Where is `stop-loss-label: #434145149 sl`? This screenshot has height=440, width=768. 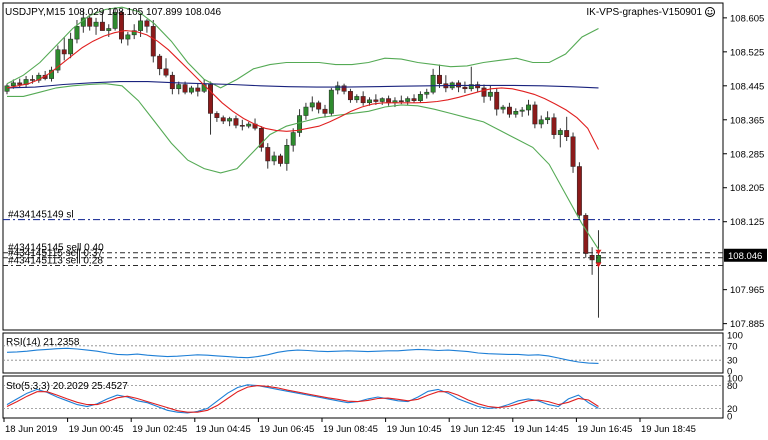 stop-loss-label: #434145149 sl is located at coordinates (41, 215).